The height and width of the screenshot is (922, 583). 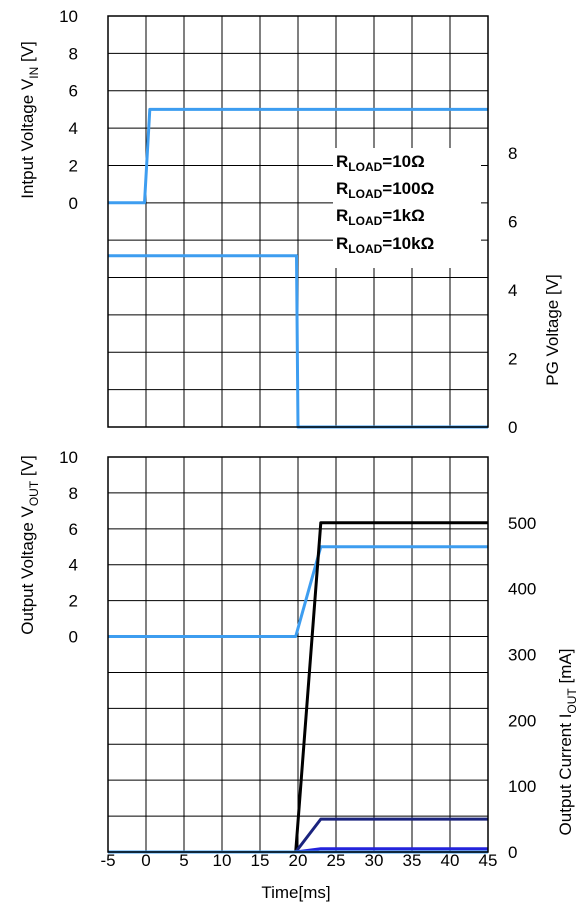 What do you see at coordinates (27, 570) in the screenshot?
I see `bottom-left-axis-label-main: Output Voltage V` at bounding box center [27, 570].